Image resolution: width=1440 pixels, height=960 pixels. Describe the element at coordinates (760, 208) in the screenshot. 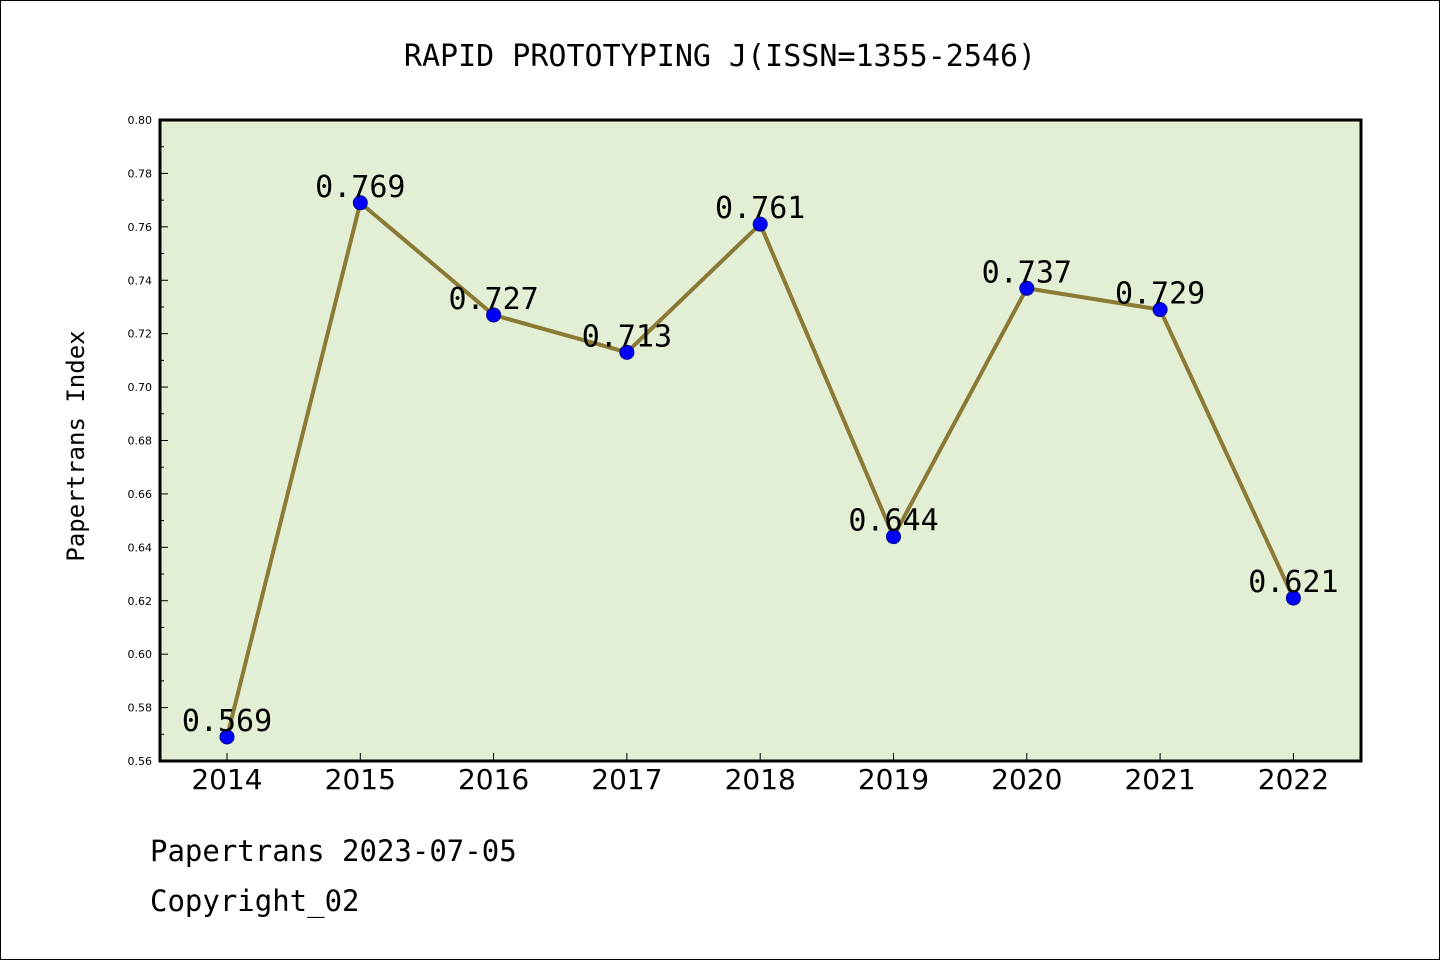

I see `data-label: 0.761` at that location.